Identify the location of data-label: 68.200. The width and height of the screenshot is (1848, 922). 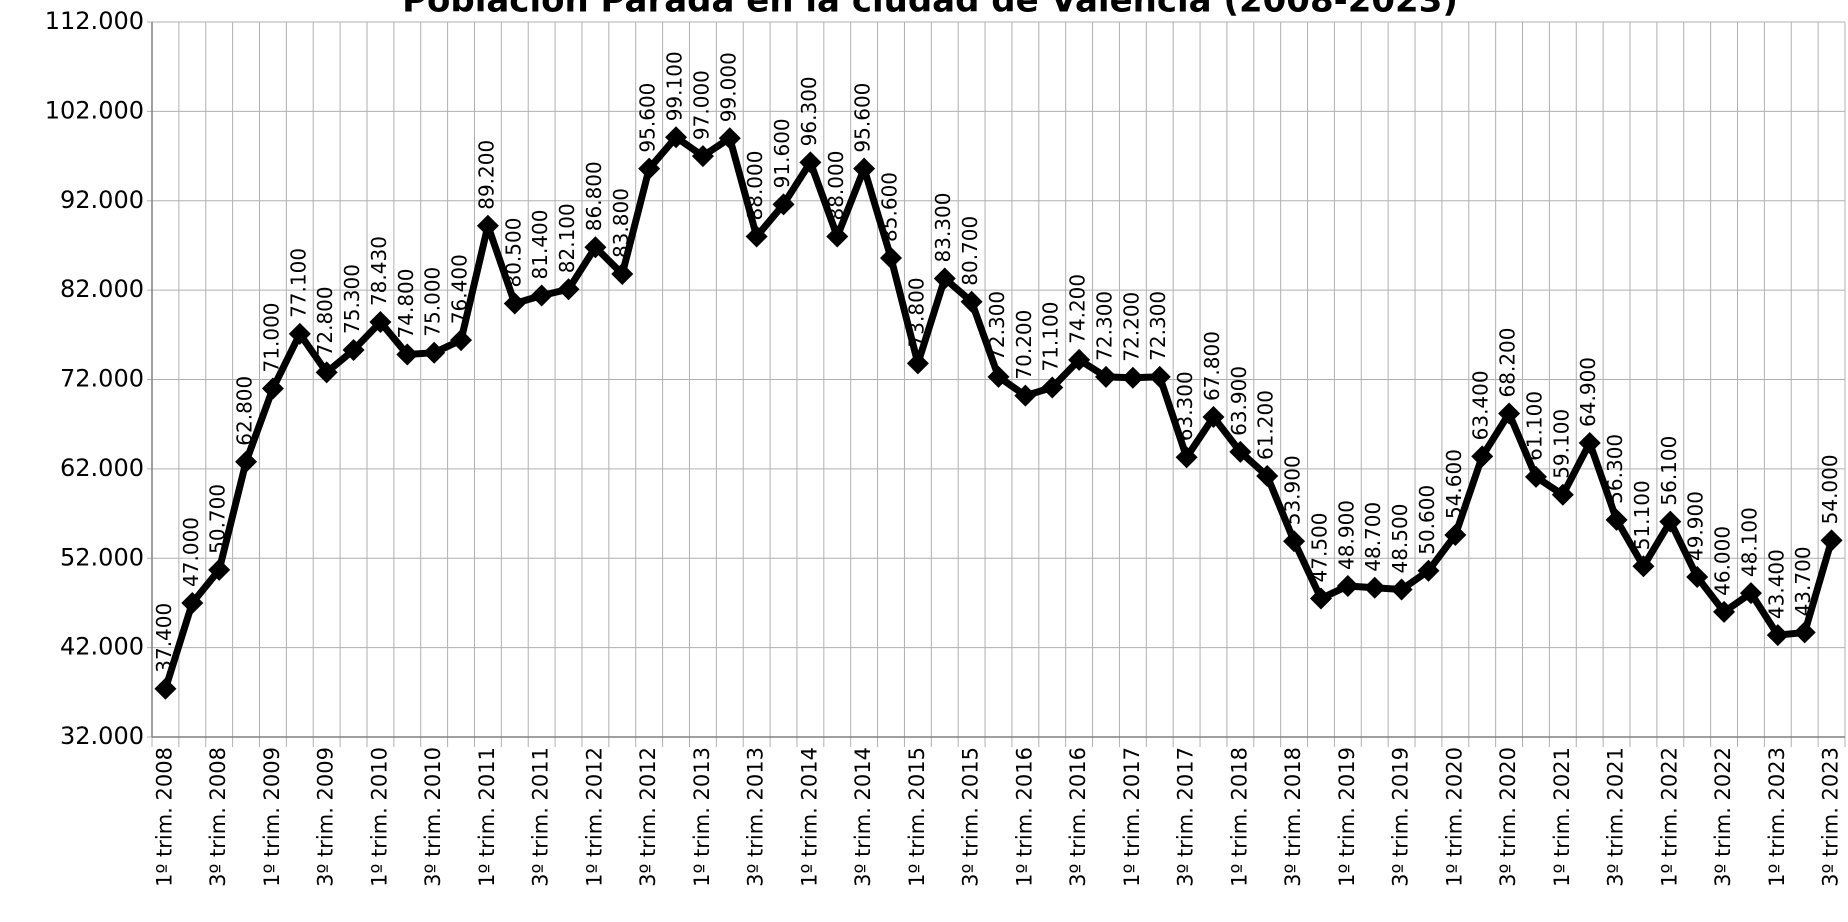
(1508, 362).